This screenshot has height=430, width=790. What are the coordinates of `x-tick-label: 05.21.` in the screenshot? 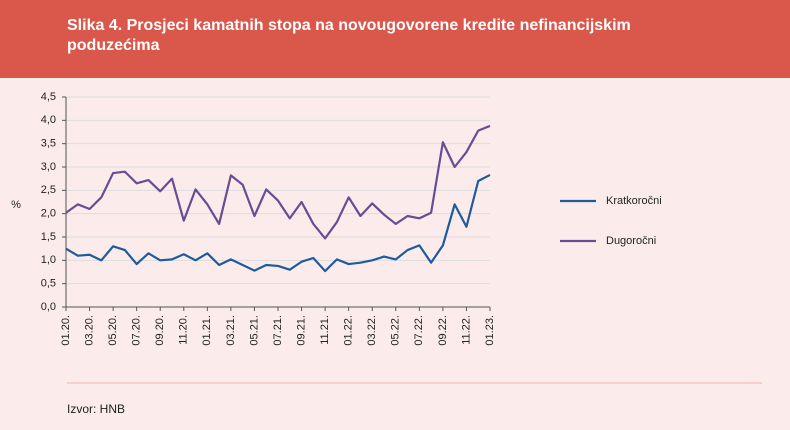 It's located at (254, 330).